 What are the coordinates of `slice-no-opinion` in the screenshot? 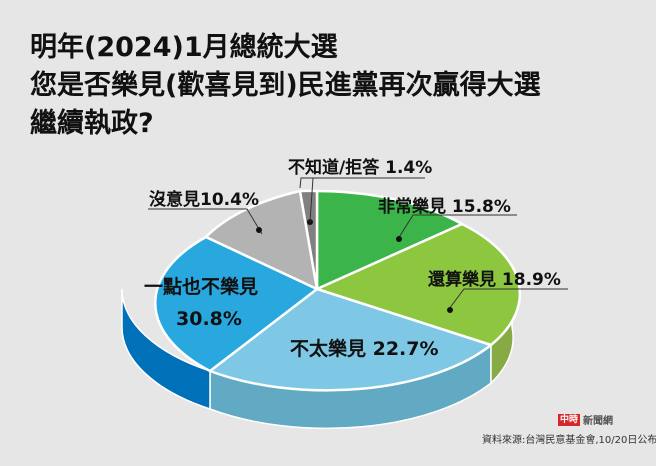 It's located at (261, 240).